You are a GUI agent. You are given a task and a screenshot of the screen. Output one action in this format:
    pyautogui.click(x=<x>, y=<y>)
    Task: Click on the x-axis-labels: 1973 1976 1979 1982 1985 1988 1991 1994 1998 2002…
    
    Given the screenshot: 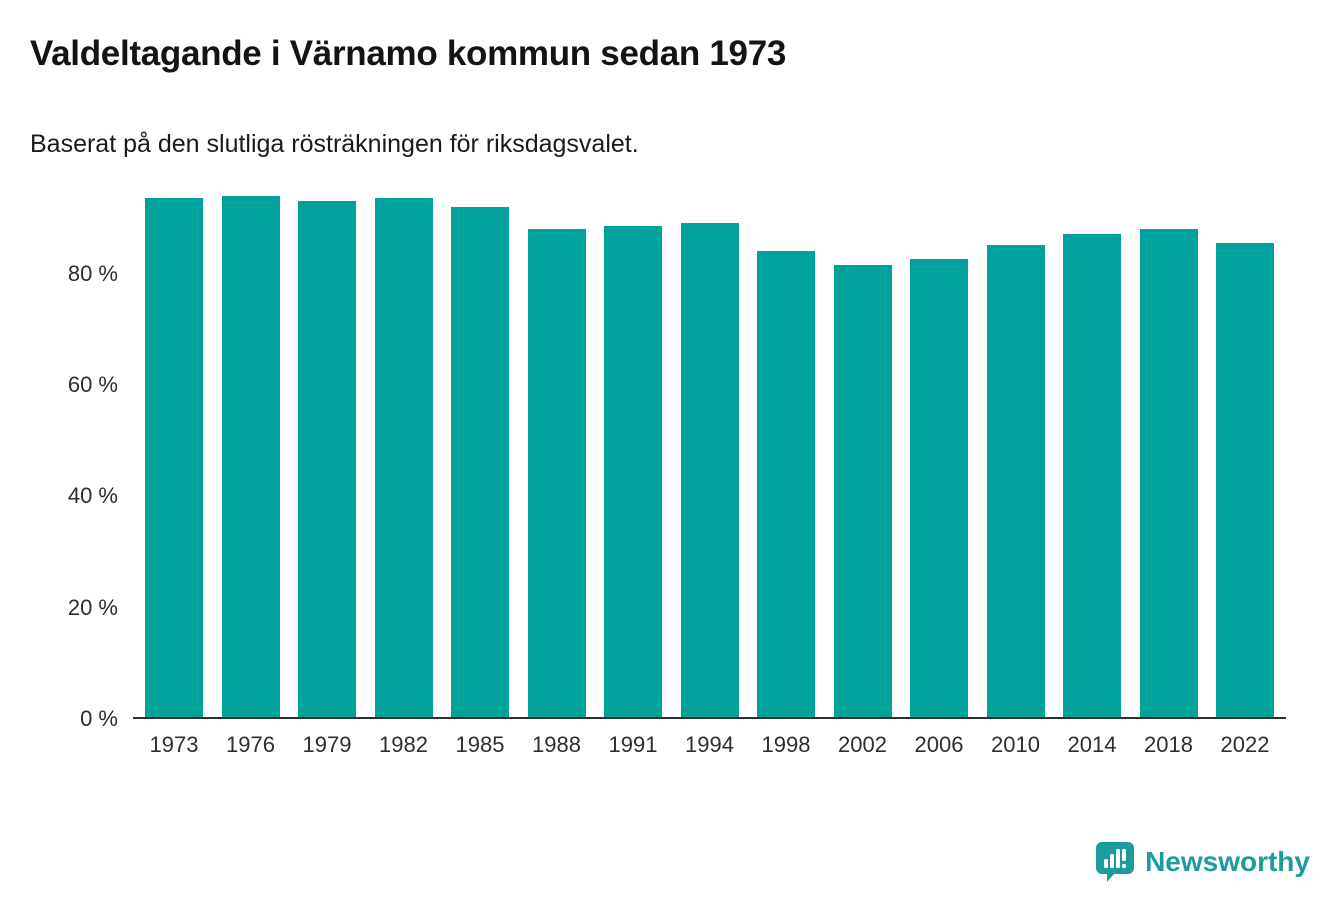 What is the action you would take?
    pyautogui.click(x=709, y=745)
    